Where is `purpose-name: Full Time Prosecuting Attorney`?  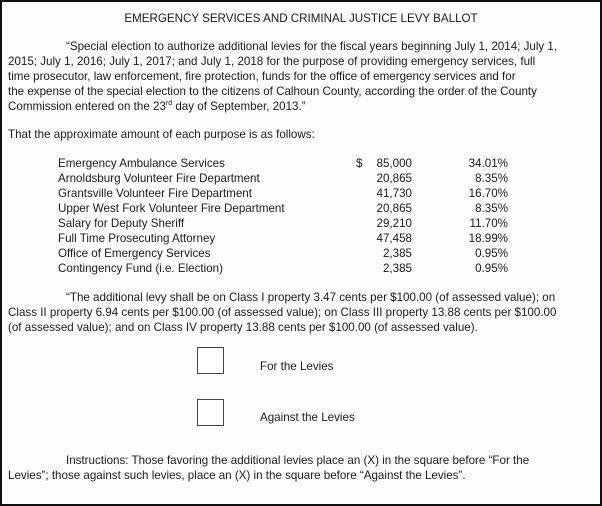
purpose-name: Full Time Prosecuting Attorney is located at coordinates (137, 238).